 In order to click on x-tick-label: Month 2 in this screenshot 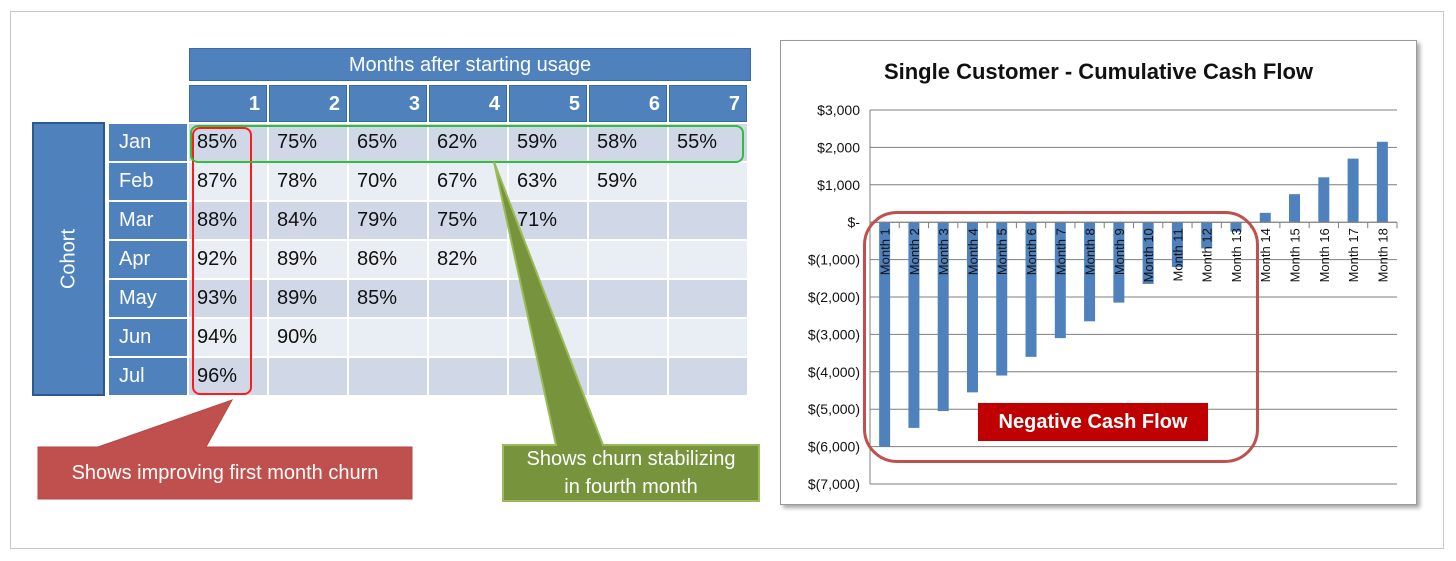, I will do `click(914, 251)`.